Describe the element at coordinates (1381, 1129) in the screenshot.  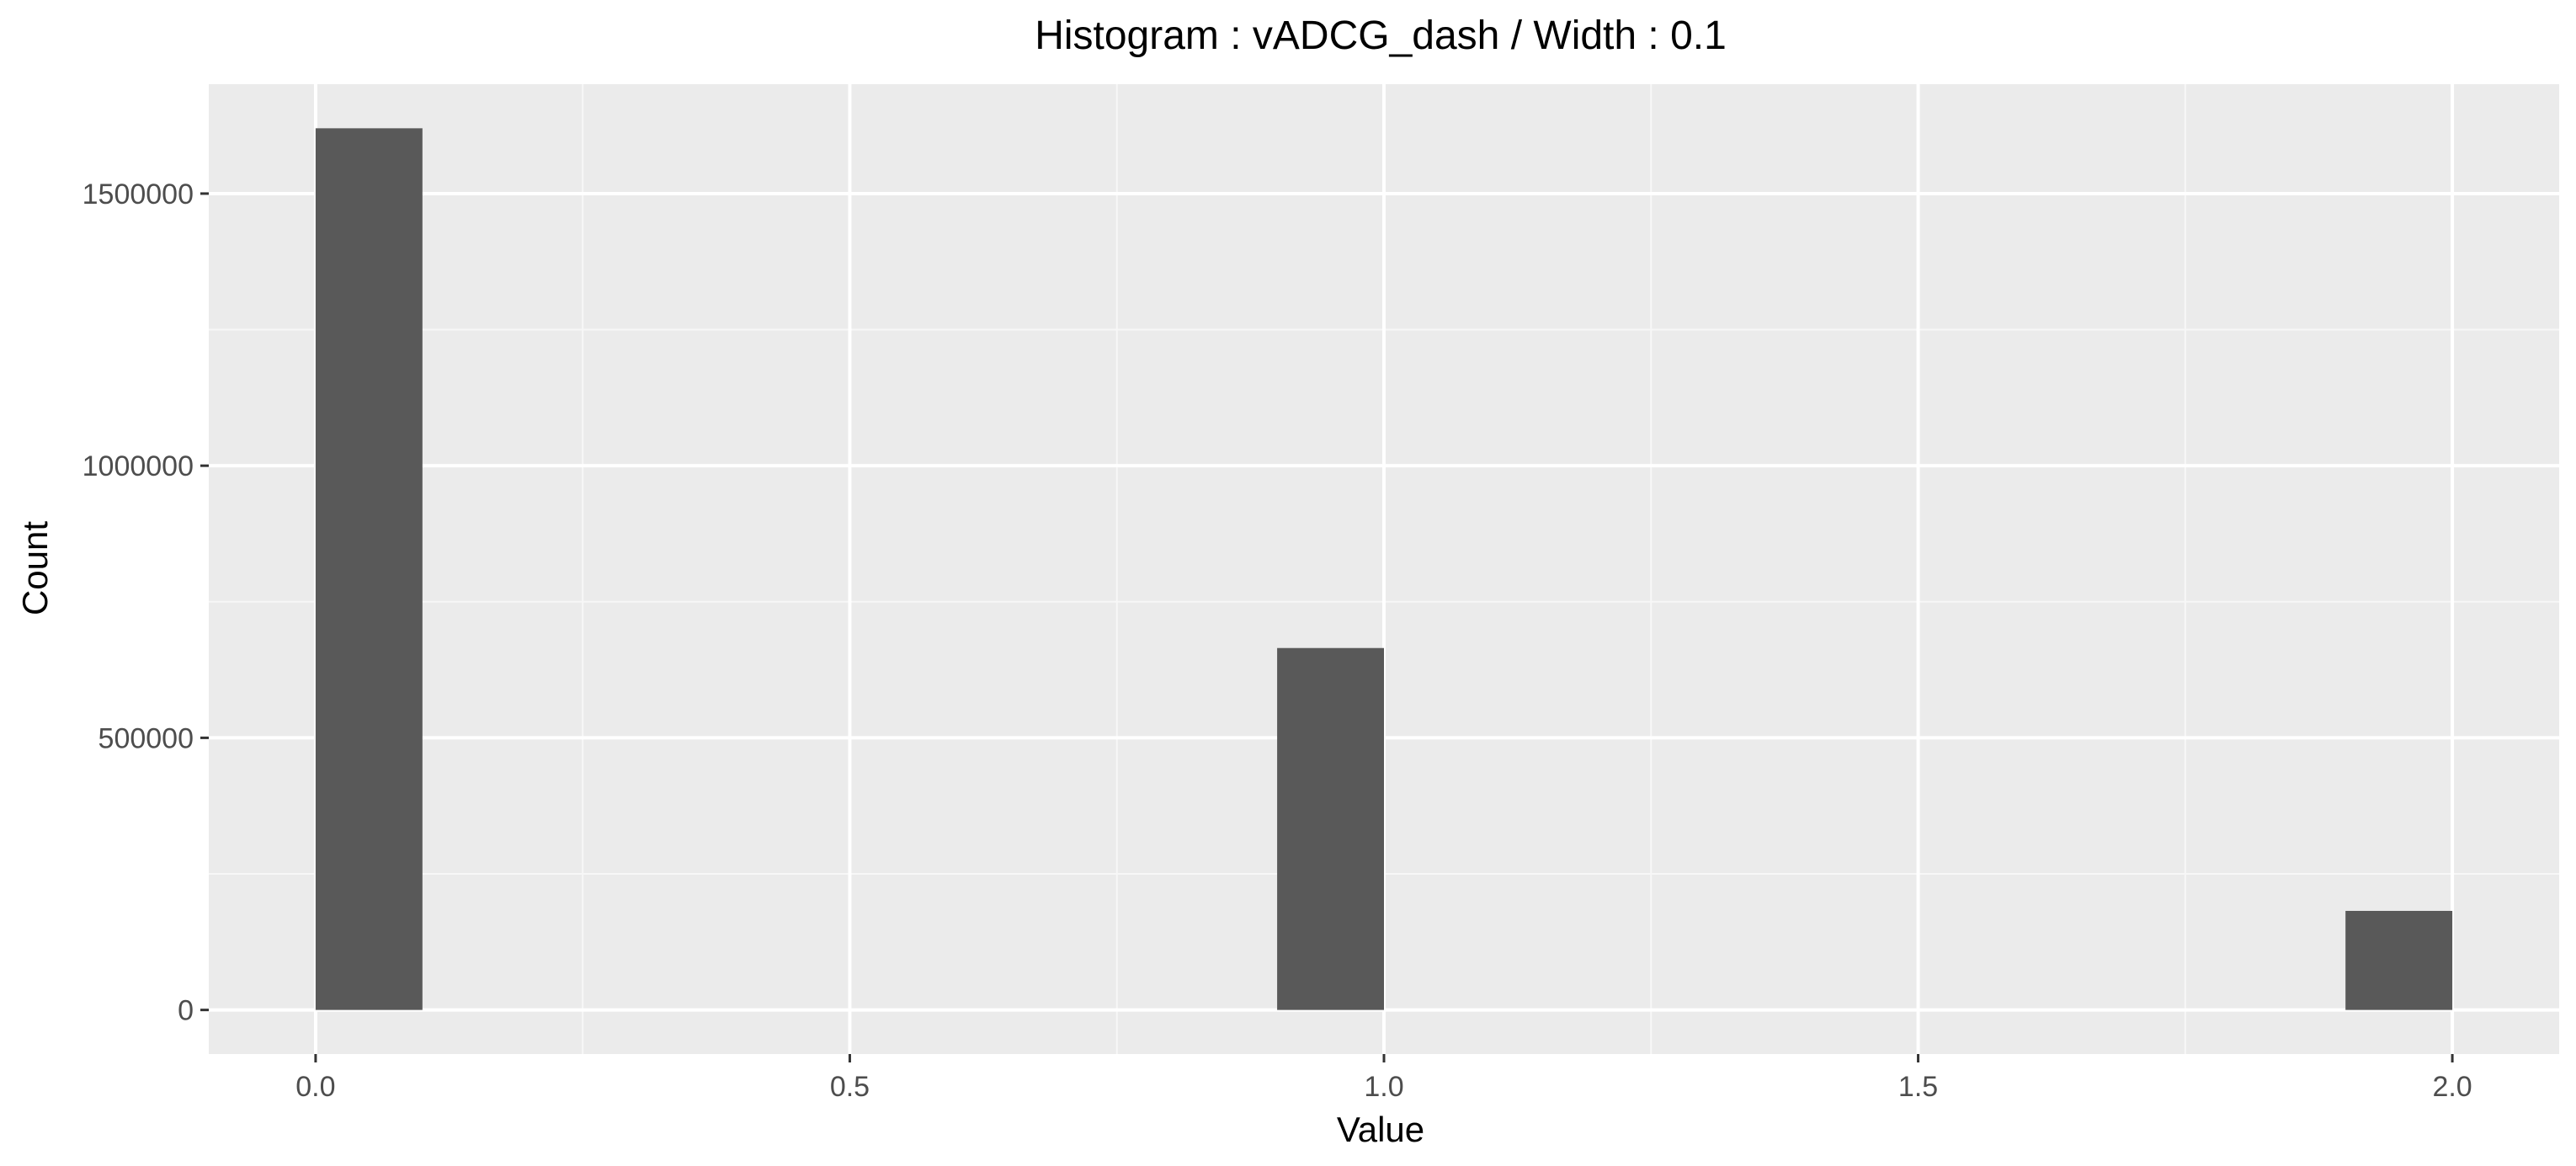
I see `x-axis-title: Value` at that location.